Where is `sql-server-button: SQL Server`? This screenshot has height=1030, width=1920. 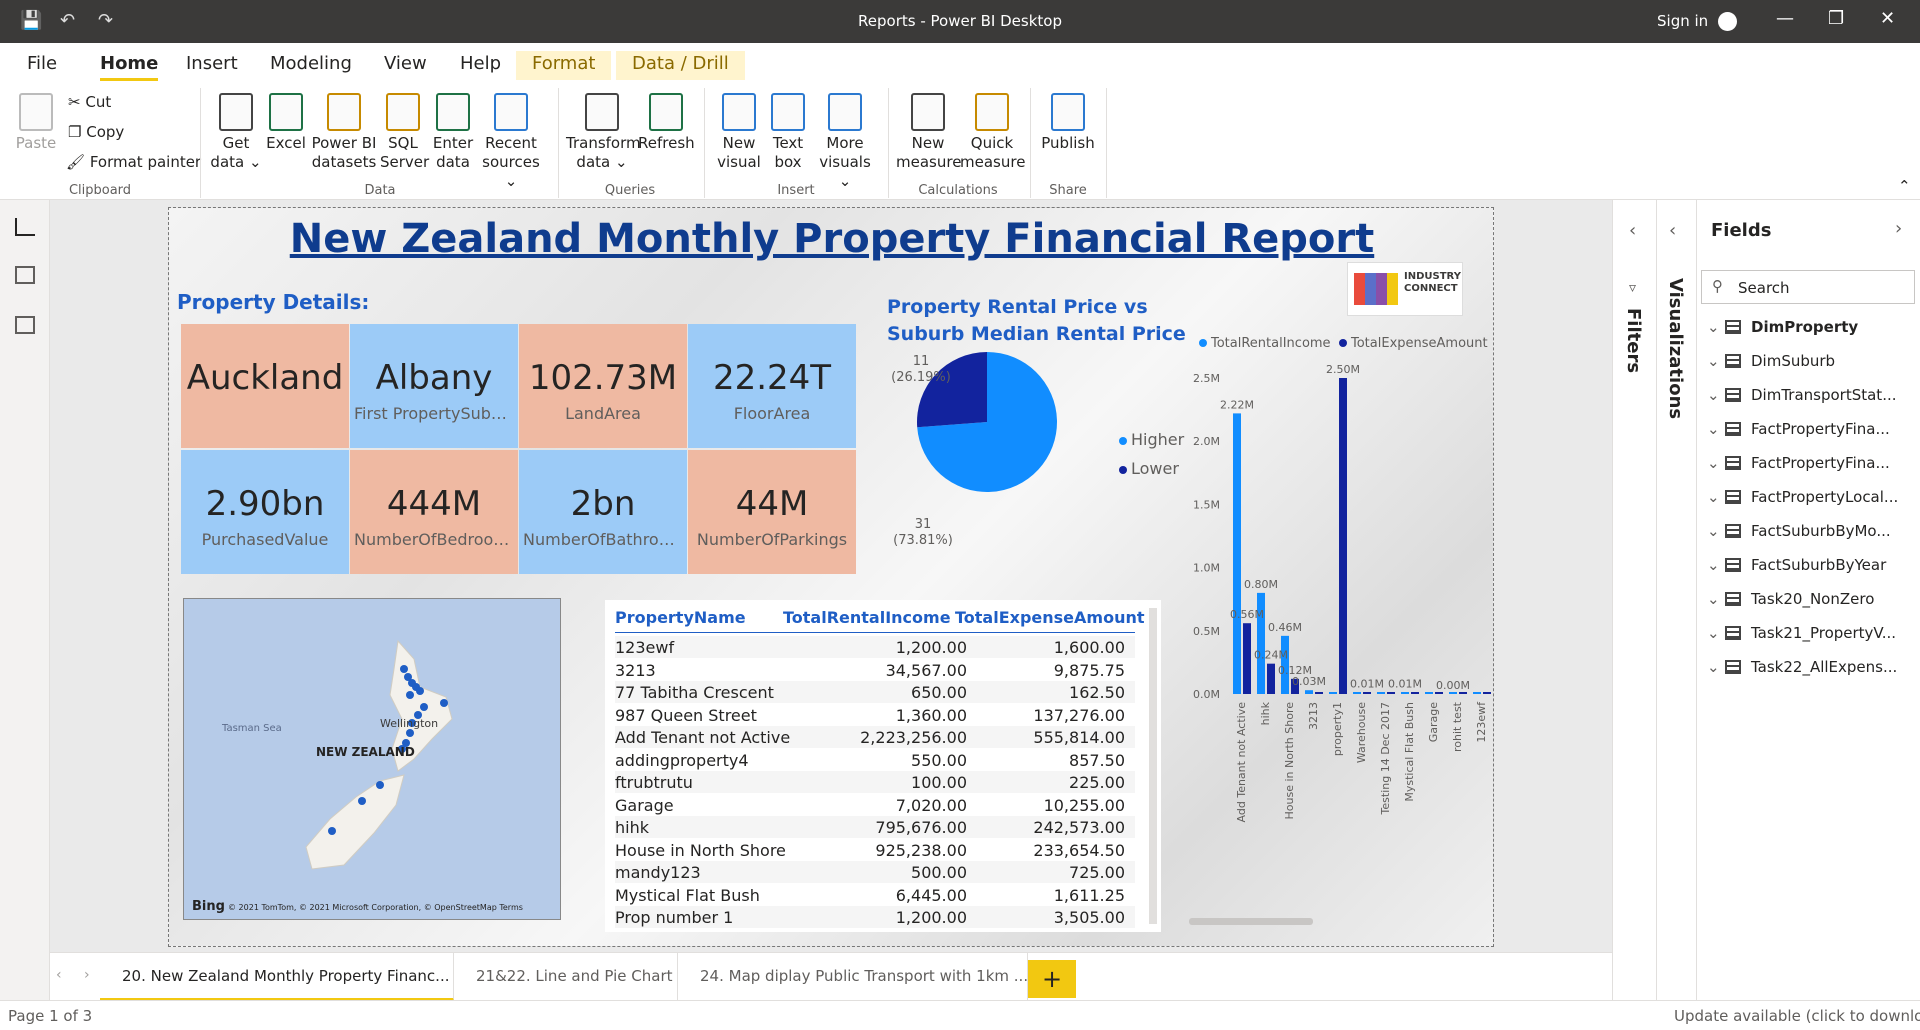 sql-server-button: SQL Server is located at coordinates (404, 132).